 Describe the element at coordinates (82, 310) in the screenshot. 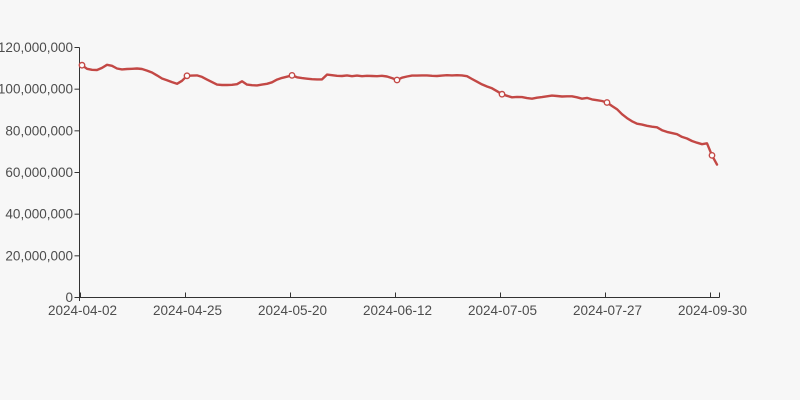

I see `x-axis-tick-label: 2024-04-02` at that location.